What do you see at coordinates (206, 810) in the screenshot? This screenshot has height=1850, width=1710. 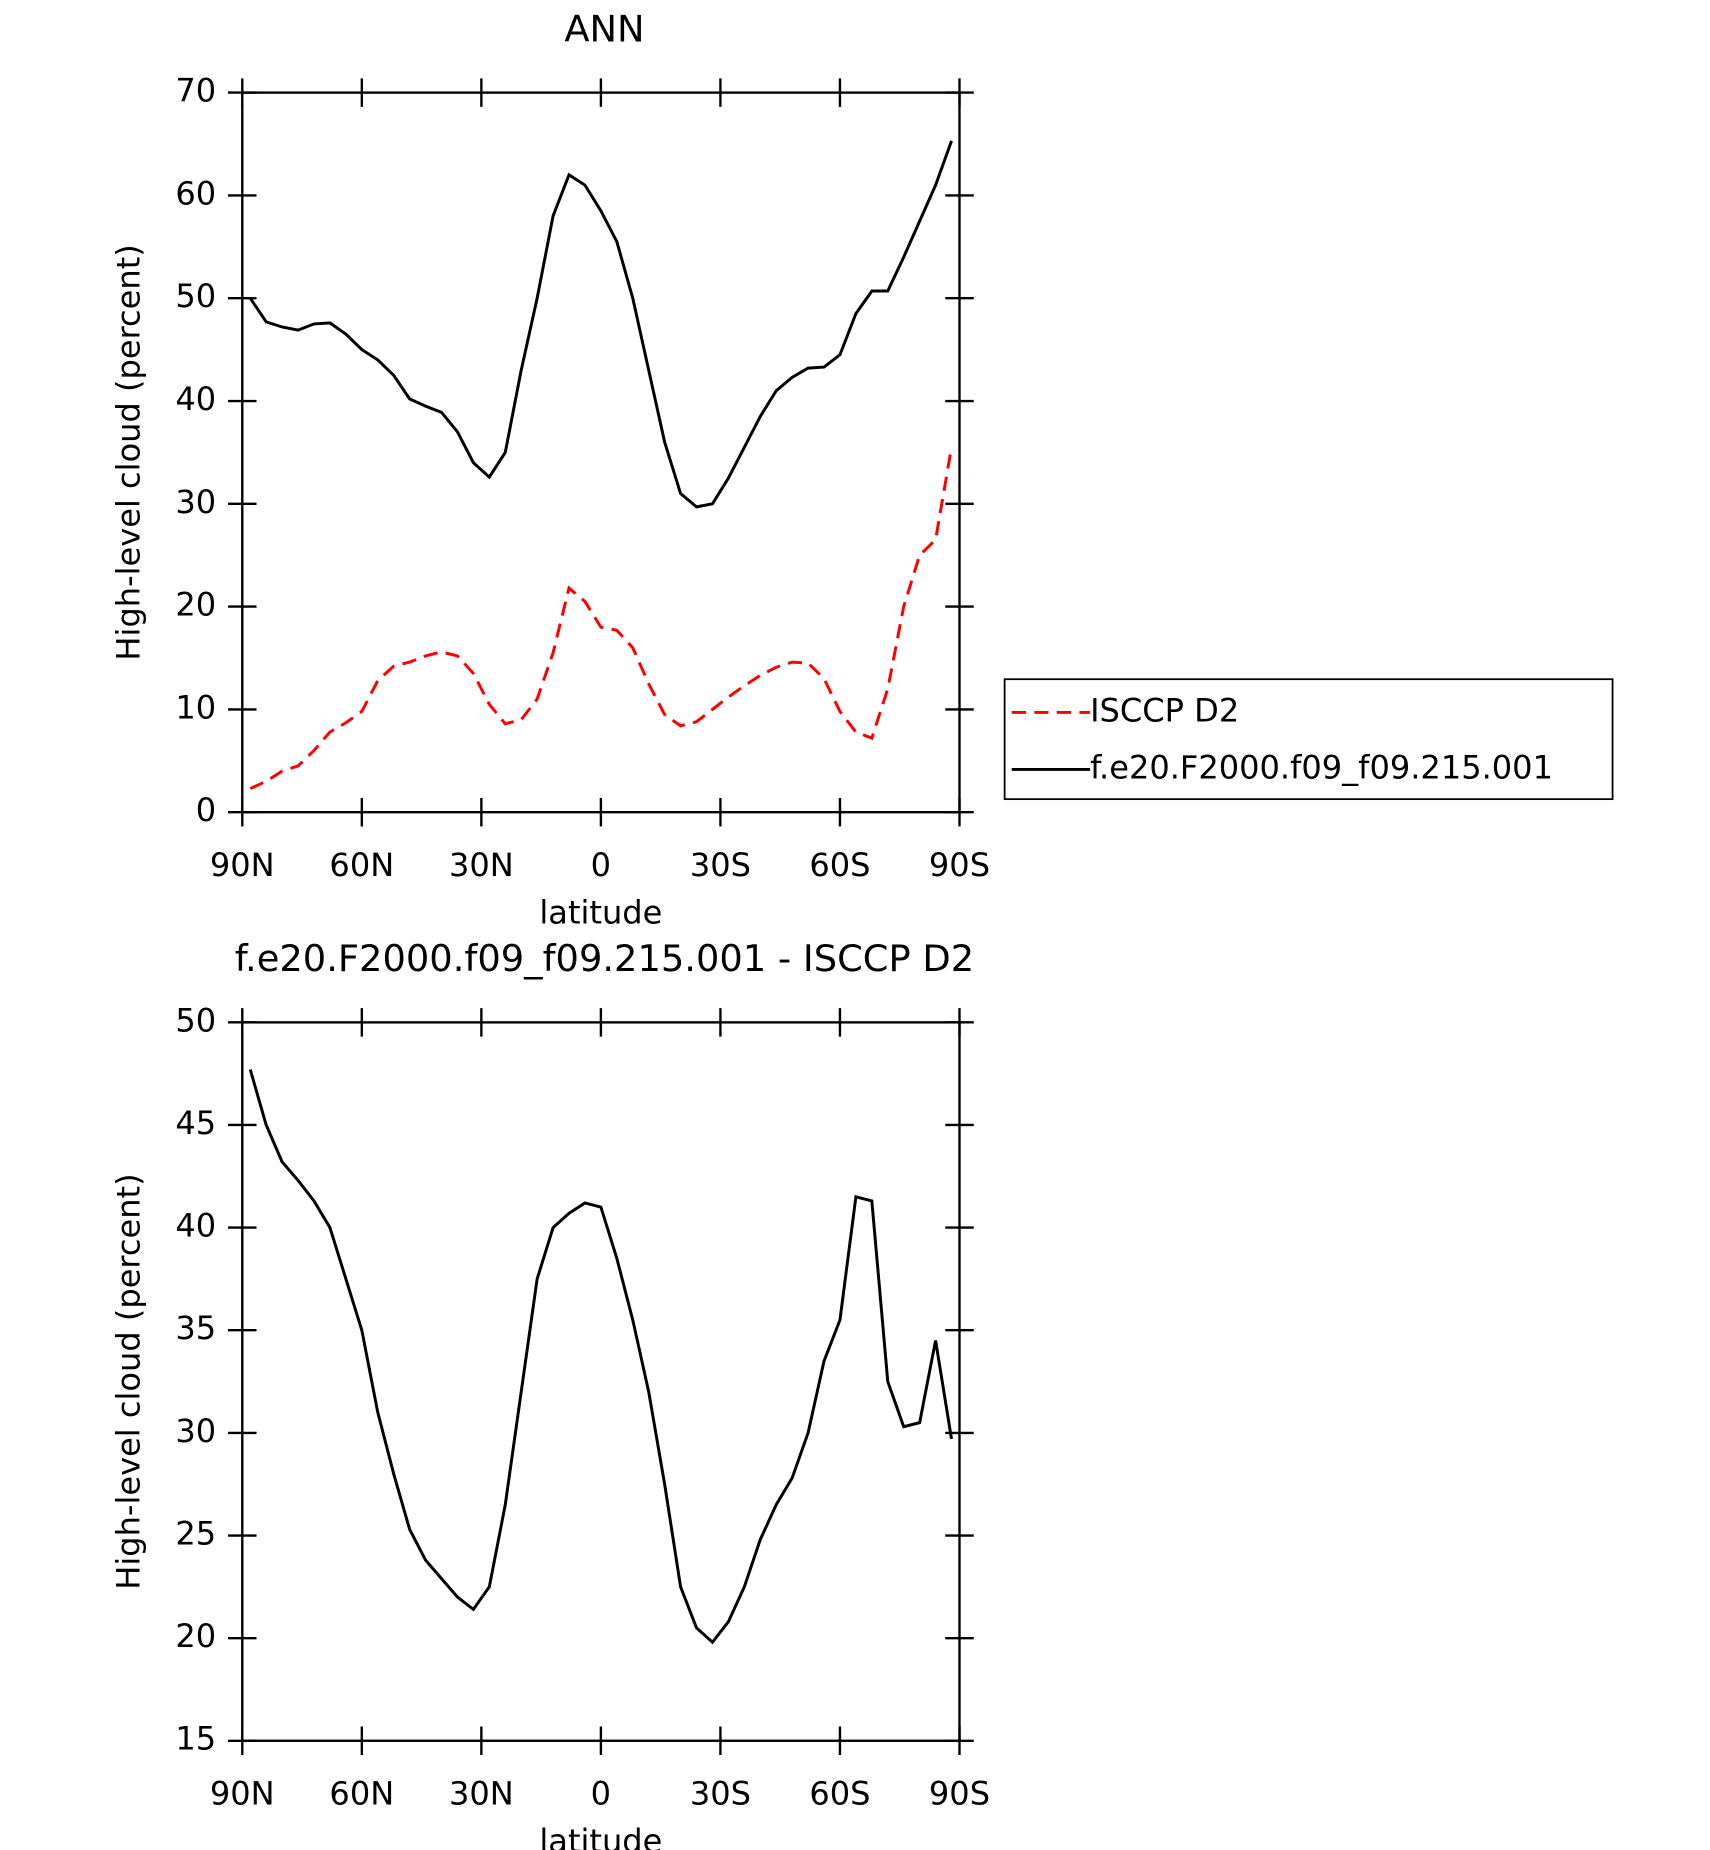 I see `y-tick-label: 0` at bounding box center [206, 810].